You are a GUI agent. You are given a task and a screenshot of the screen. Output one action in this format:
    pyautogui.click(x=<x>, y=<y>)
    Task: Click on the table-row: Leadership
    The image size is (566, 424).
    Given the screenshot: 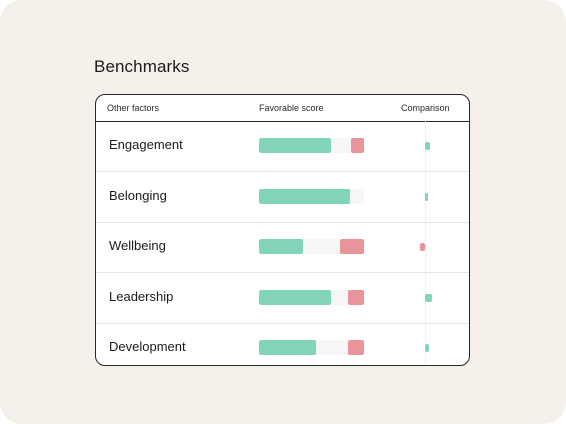 What is the action you would take?
    pyautogui.click(x=282, y=298)
    